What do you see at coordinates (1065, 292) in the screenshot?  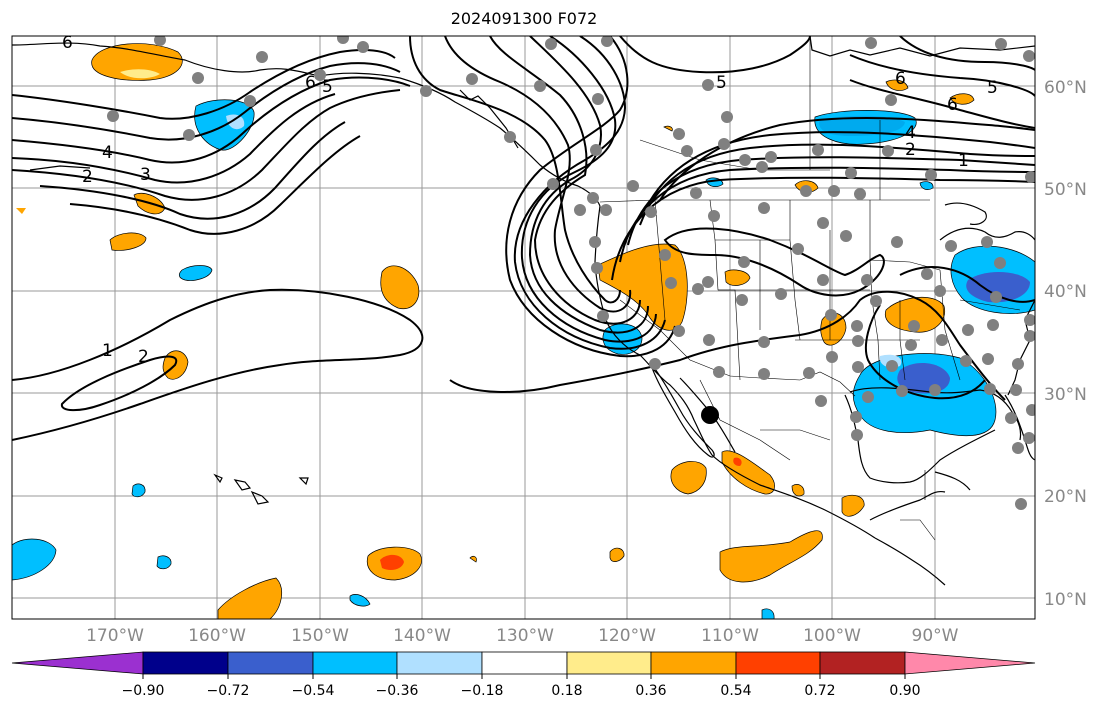 I see `latitude-label: 40°N` at bounding box center [1065, 292].